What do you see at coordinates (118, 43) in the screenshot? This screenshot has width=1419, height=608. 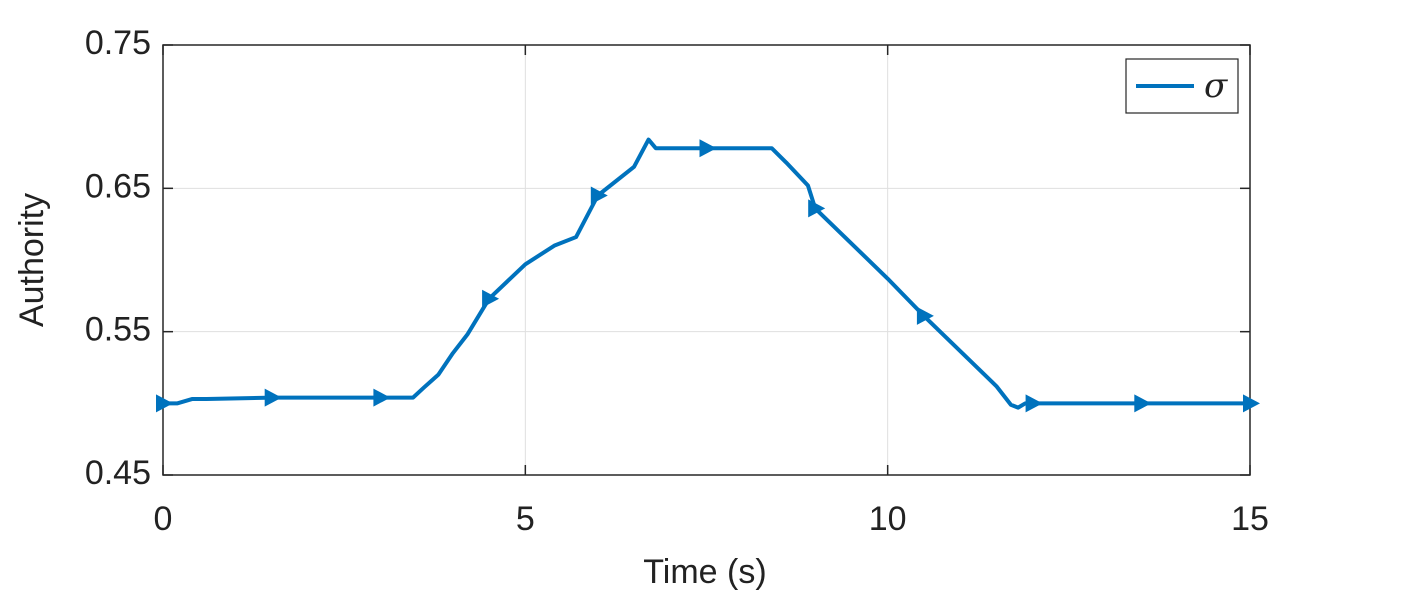 I see `y-tick-label: 0.75` at bounding box center [118, 43].